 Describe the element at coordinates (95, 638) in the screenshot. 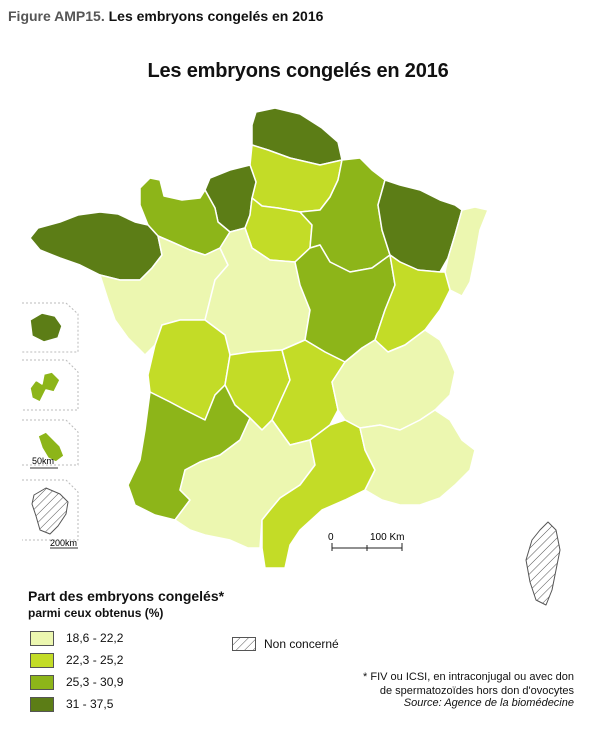

I see `legend-label: 18,6 - 22,2` at that location.